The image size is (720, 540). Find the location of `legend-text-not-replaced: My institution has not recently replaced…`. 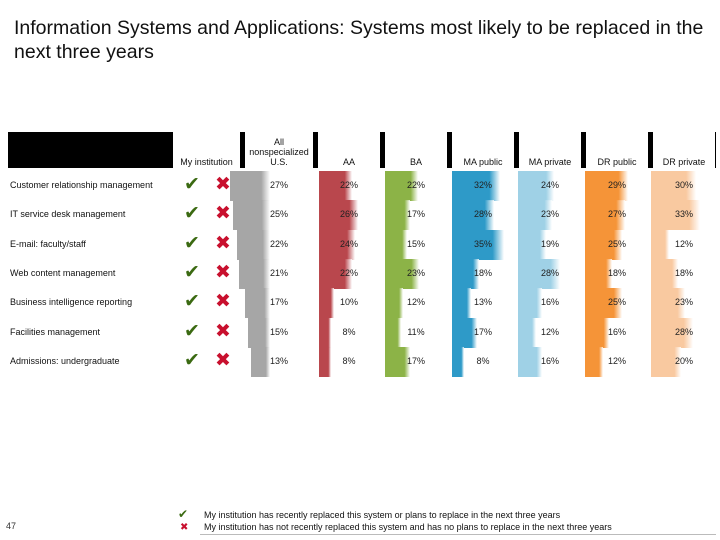

legend-text-not-replaced: My institution has not recently replaced… is located at coordinates (408, 527).